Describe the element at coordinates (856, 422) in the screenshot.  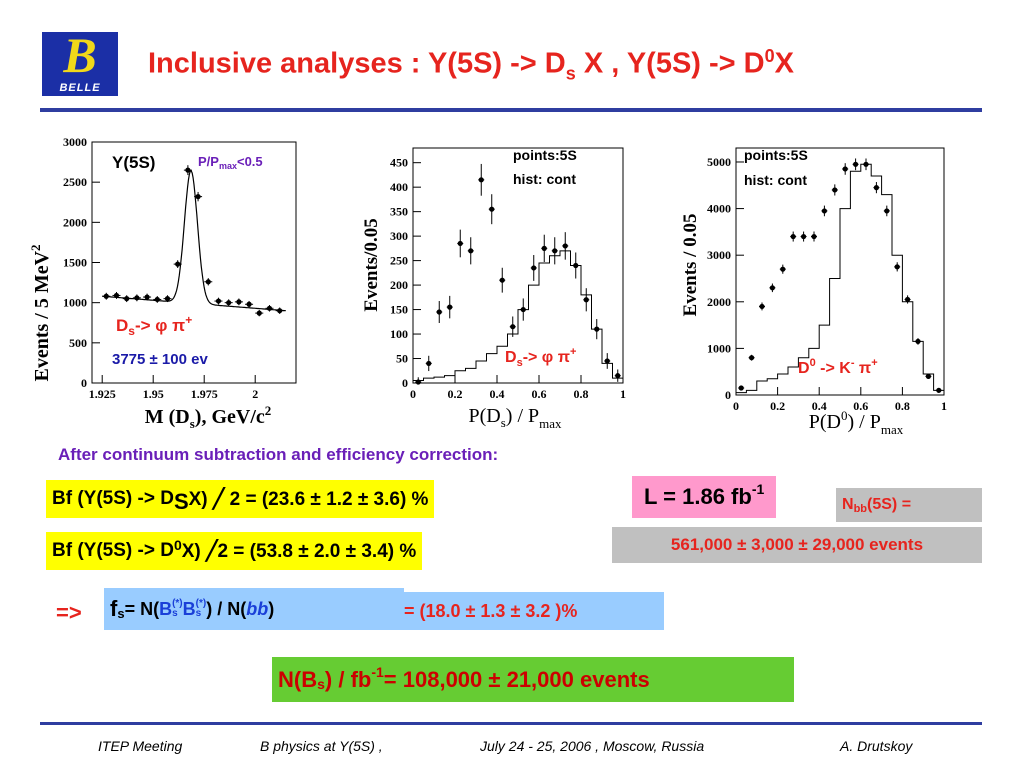
I see `x-axis-title: P(D0) / Pmax` at that location.